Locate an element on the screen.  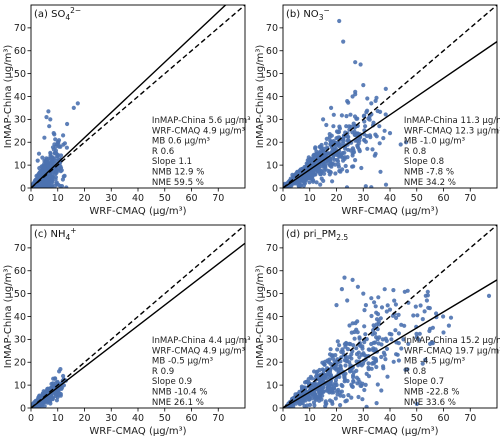
x-axis-label: WRF-CMAQ (μg/m³) is located at coordinates (137, 211).